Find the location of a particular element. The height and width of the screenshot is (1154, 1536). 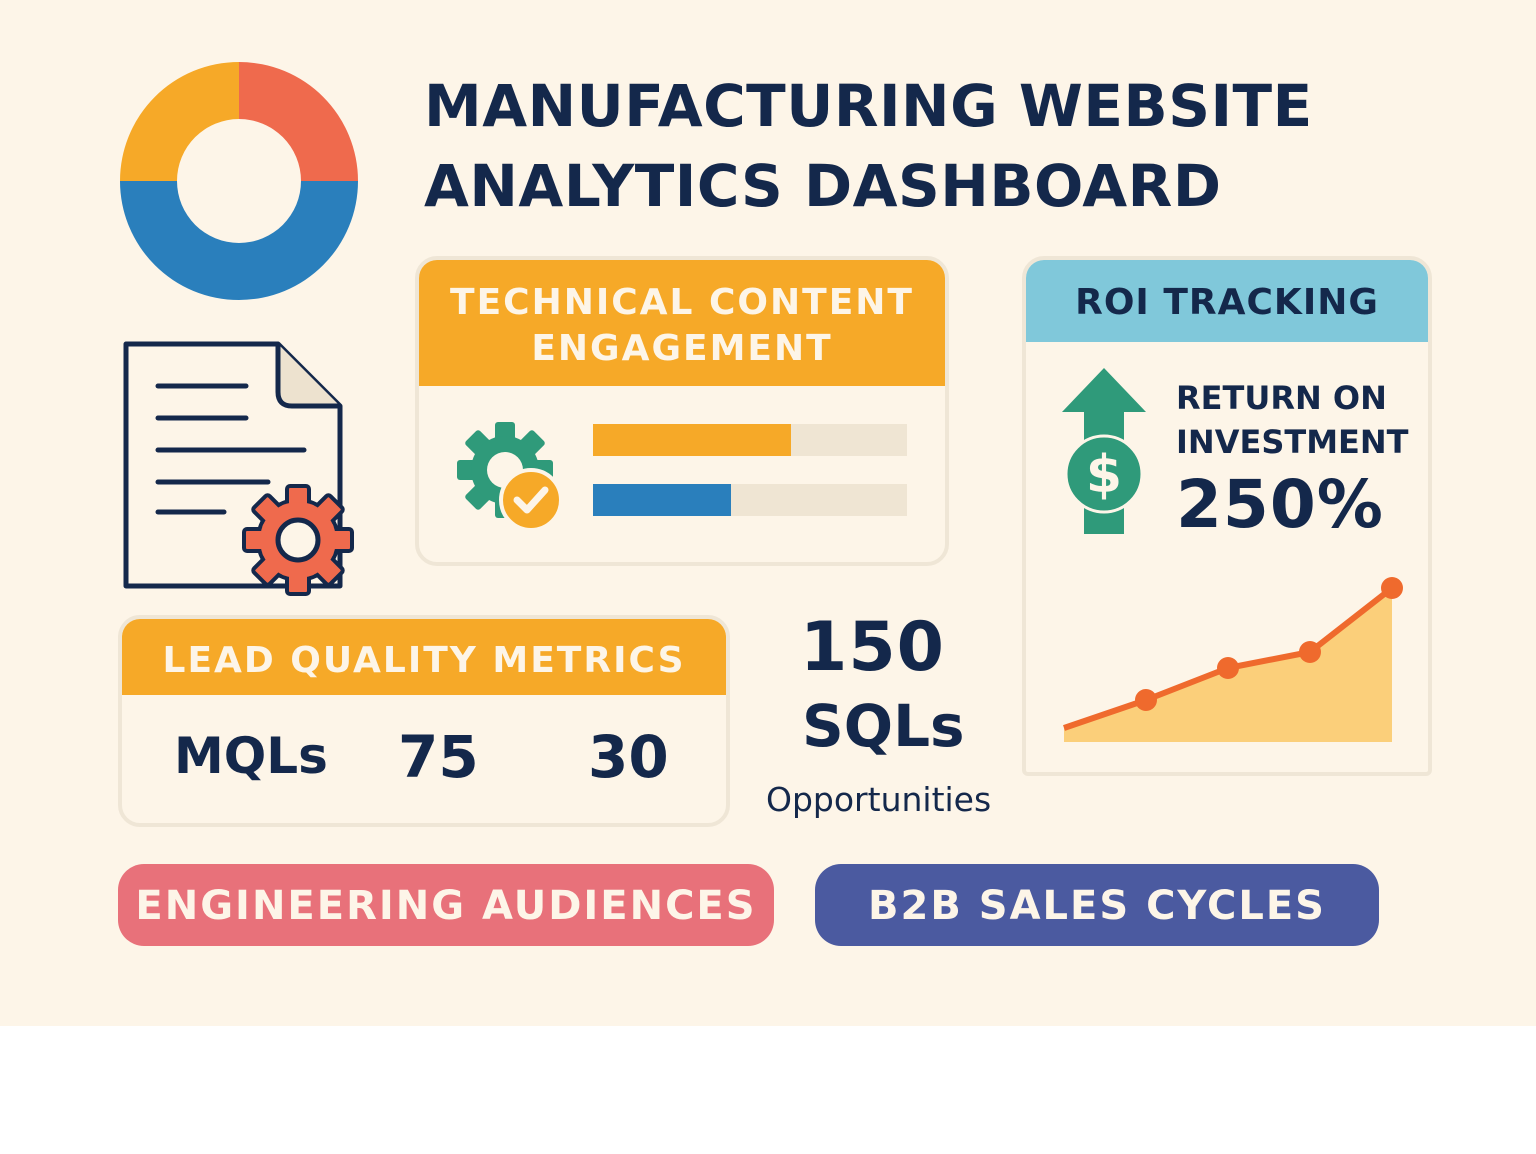

roi-value: 250% is located at coordinates (1280, 504).